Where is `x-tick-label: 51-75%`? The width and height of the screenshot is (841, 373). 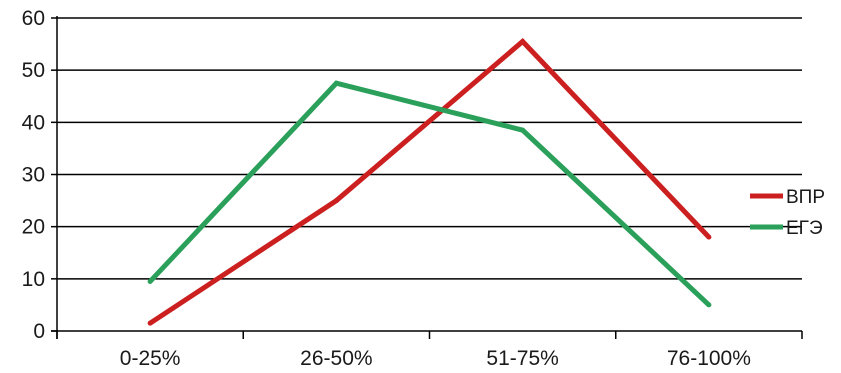 x-tick-label: 51-75% is located at coordinates (522, 358).